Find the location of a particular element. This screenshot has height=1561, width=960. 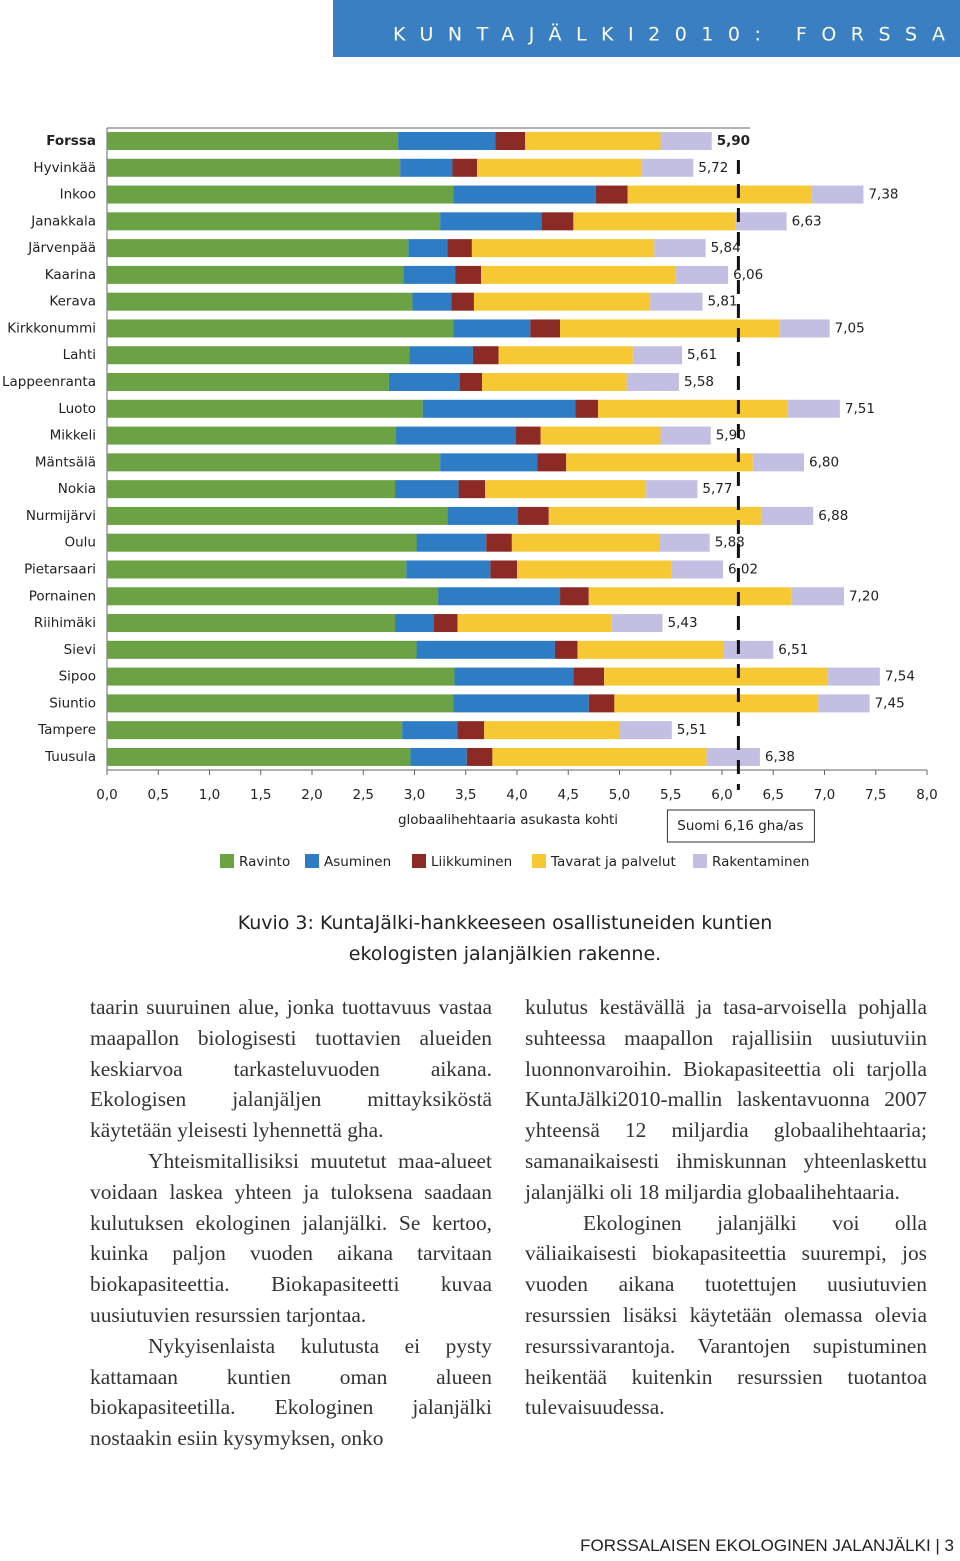

x-tick-label: 6,5 is located at coordinates (773, 795).